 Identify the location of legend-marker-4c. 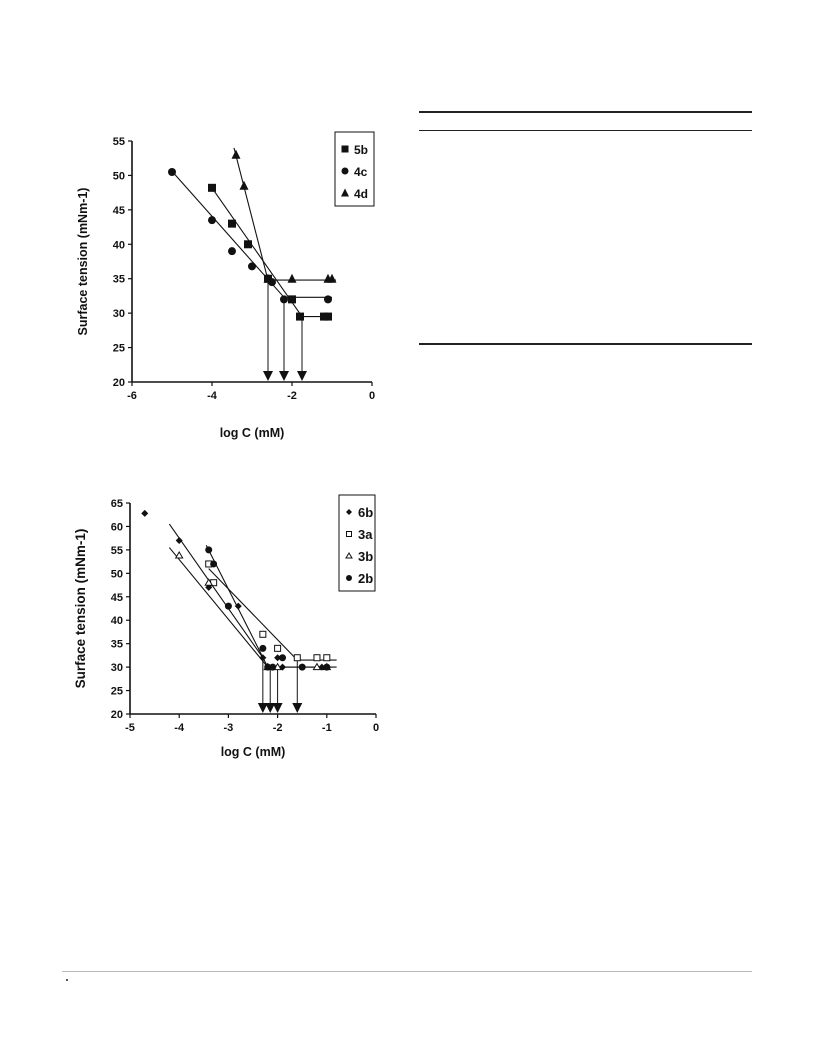
(345, 171).